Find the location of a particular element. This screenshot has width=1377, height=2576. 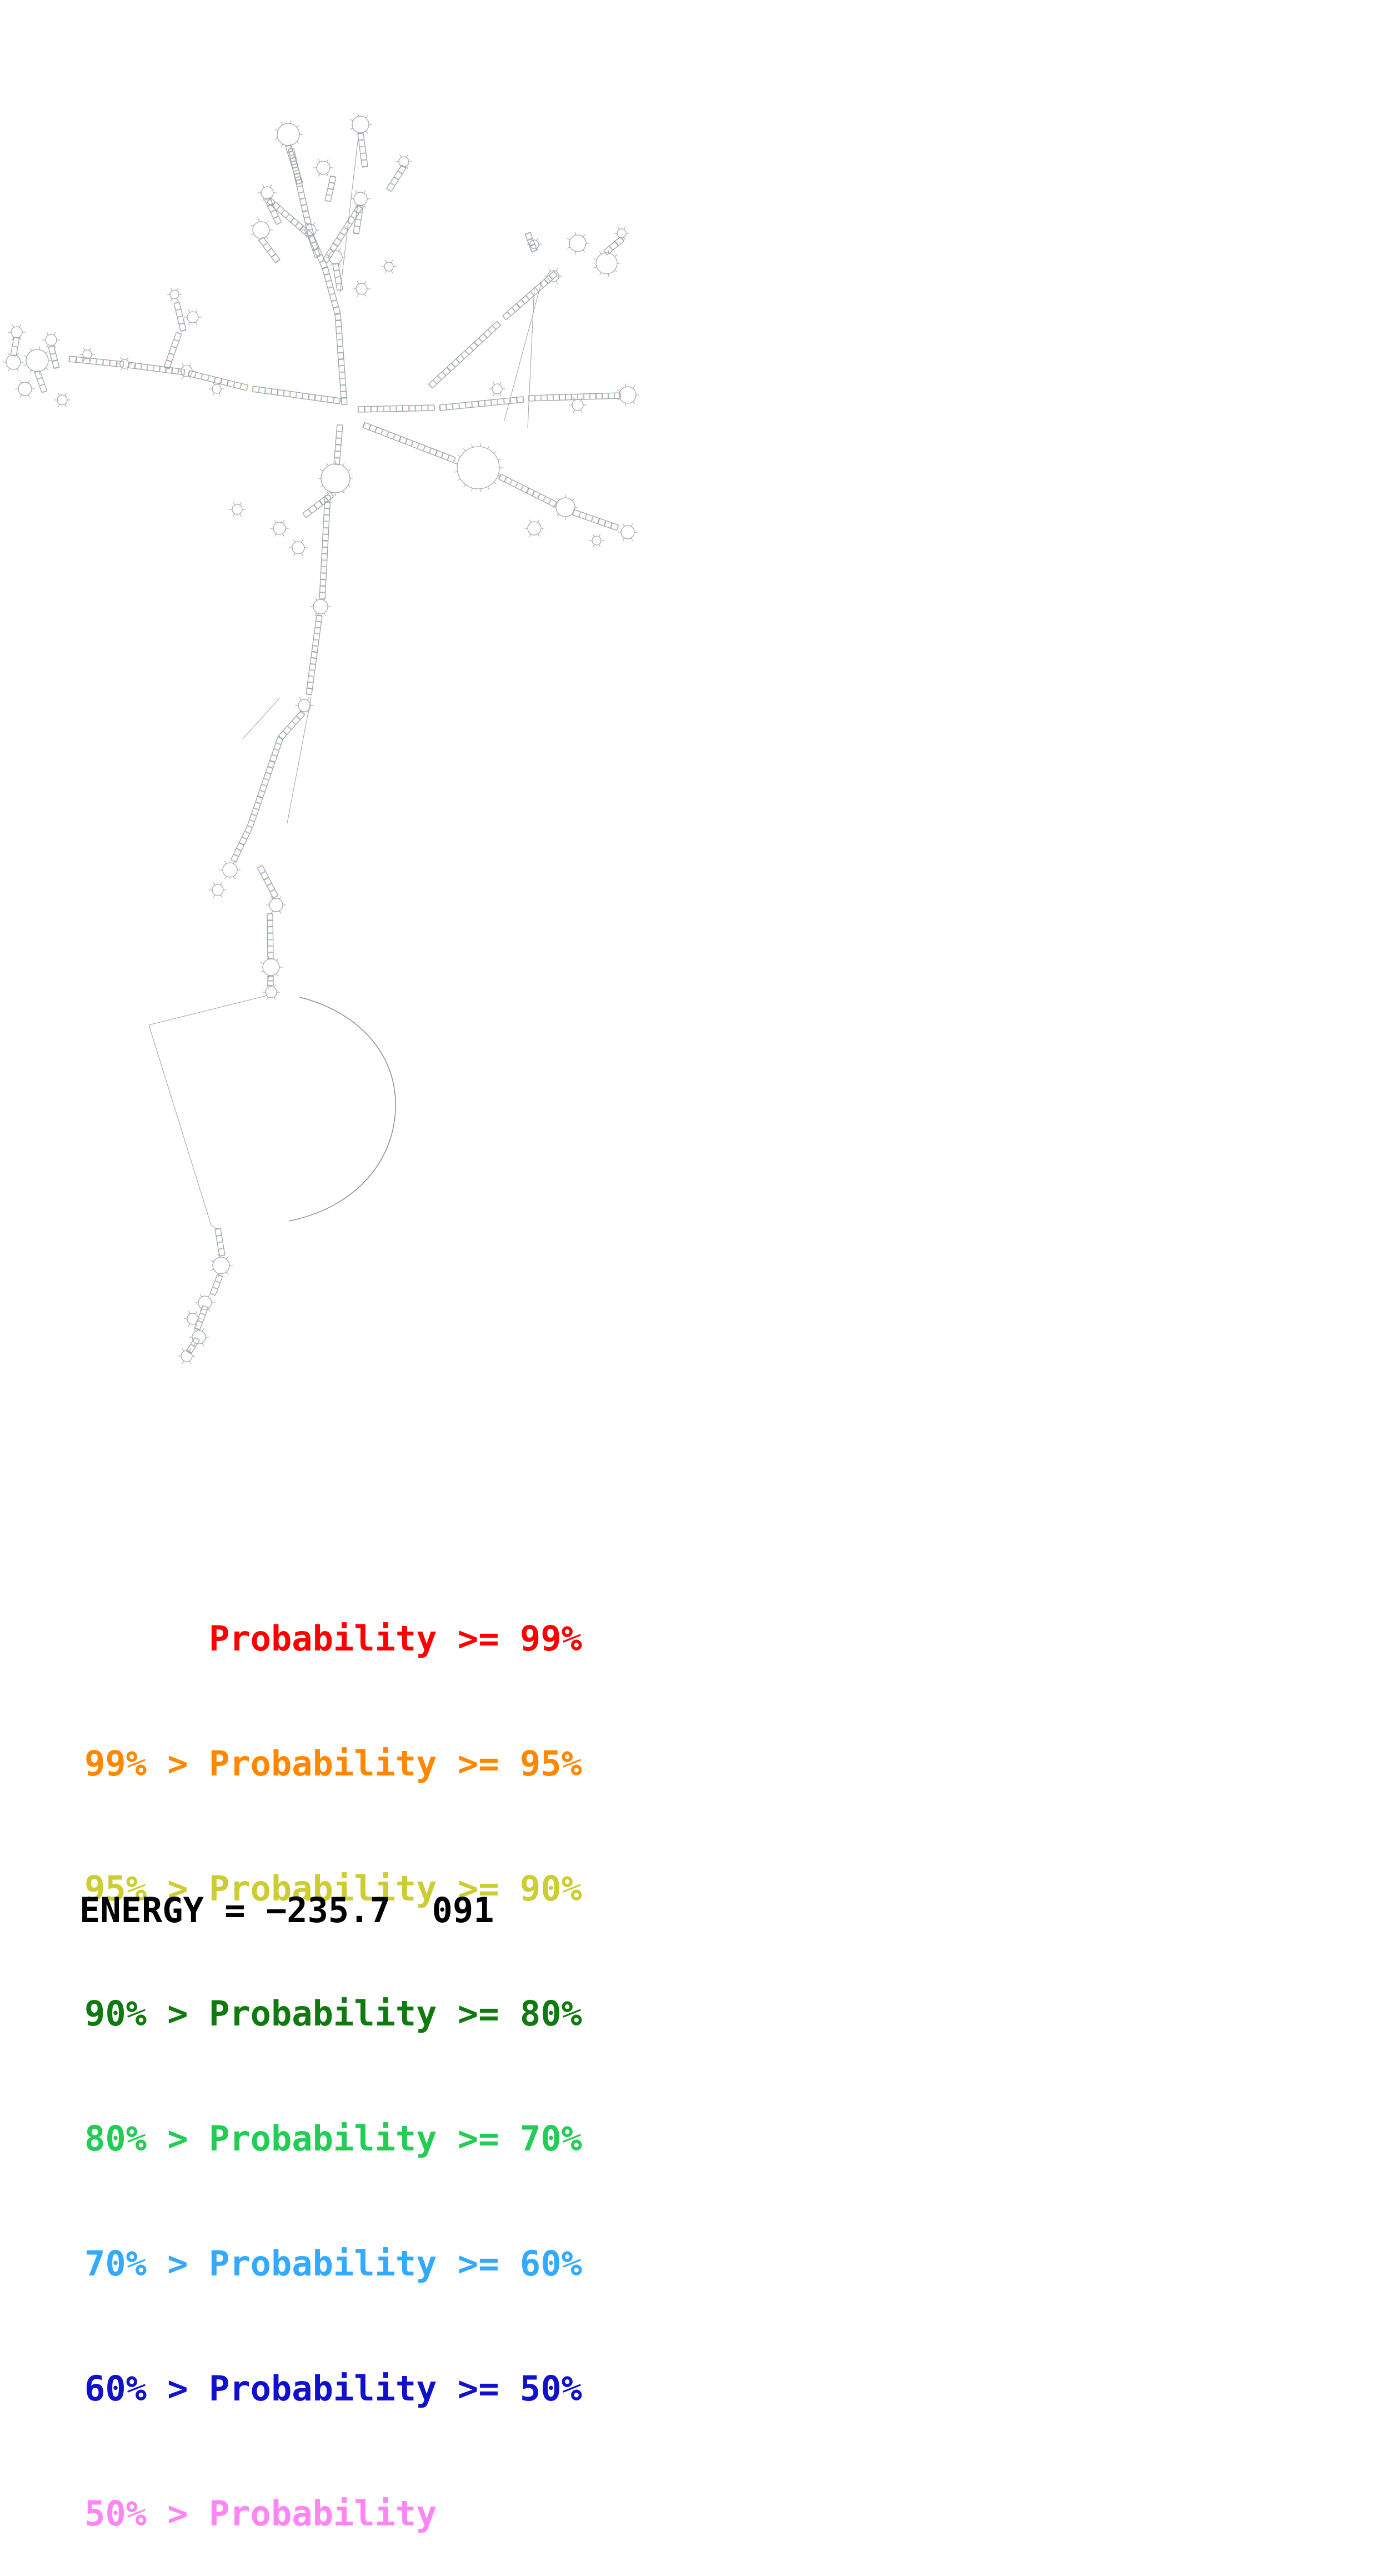

legend-entry: 70% > Probability >= 60% is located at coordinates (333, 2263).